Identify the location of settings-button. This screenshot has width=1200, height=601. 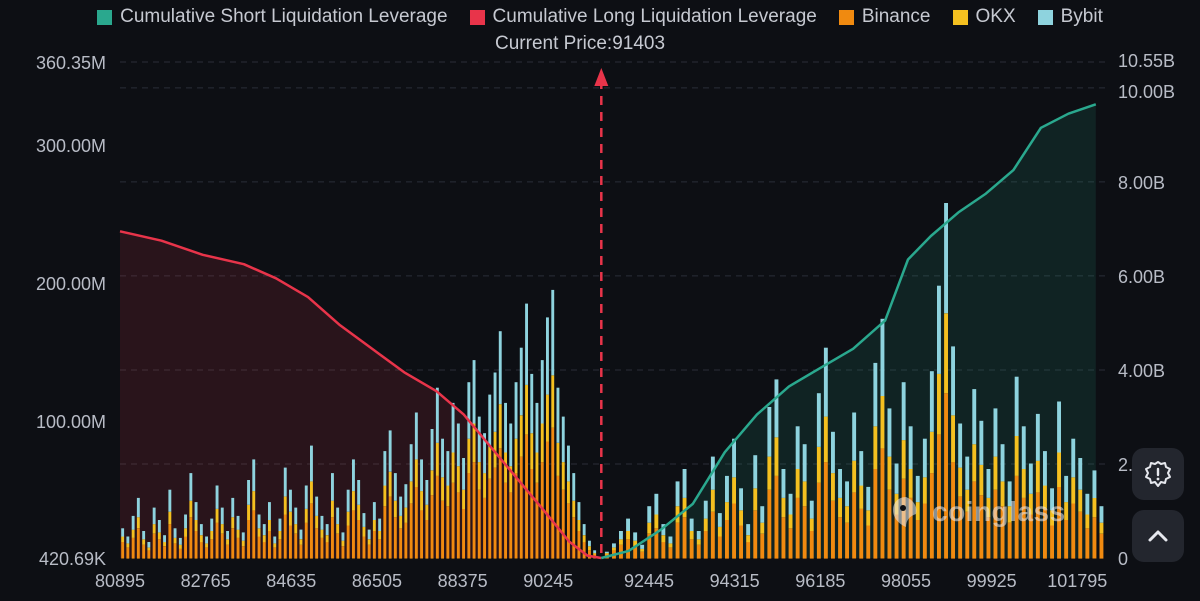
(1158, 474).